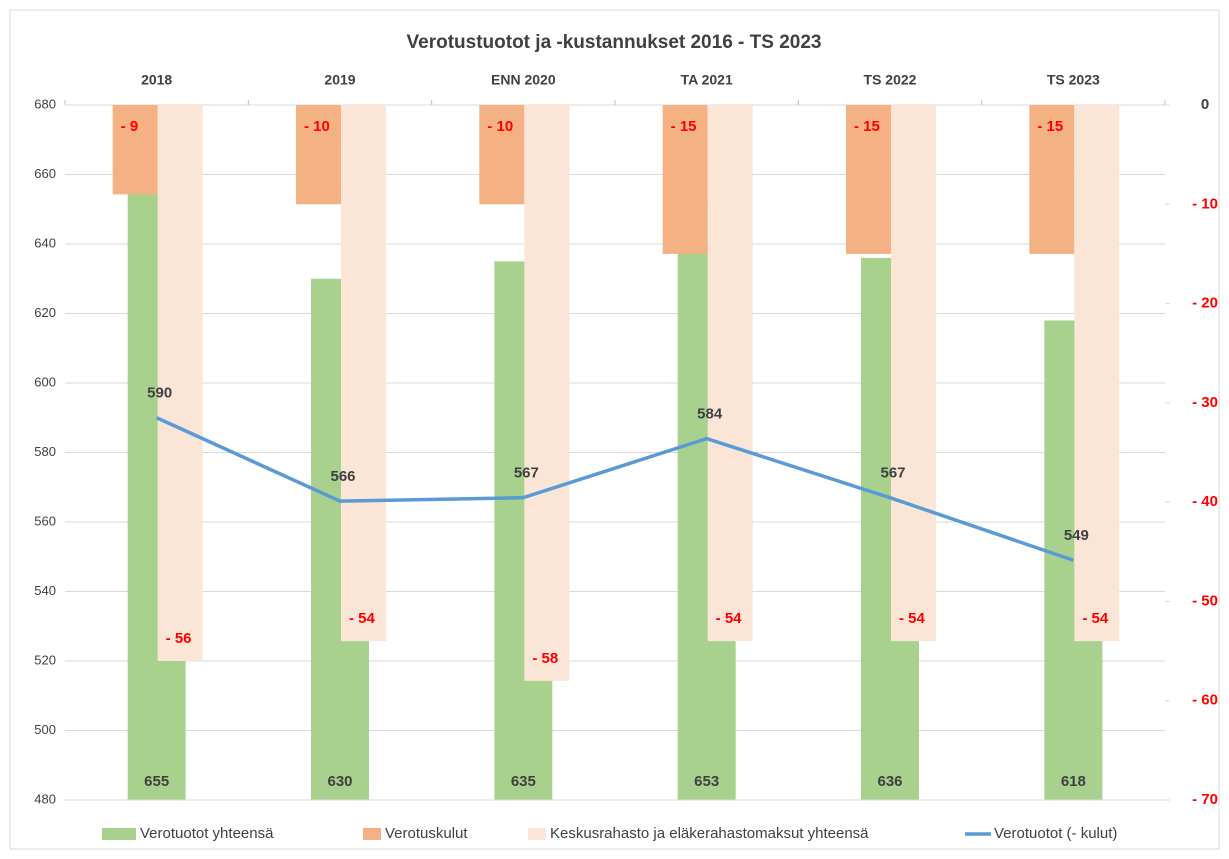  I want to click on y-tick-label: 580, so click(45, 451).